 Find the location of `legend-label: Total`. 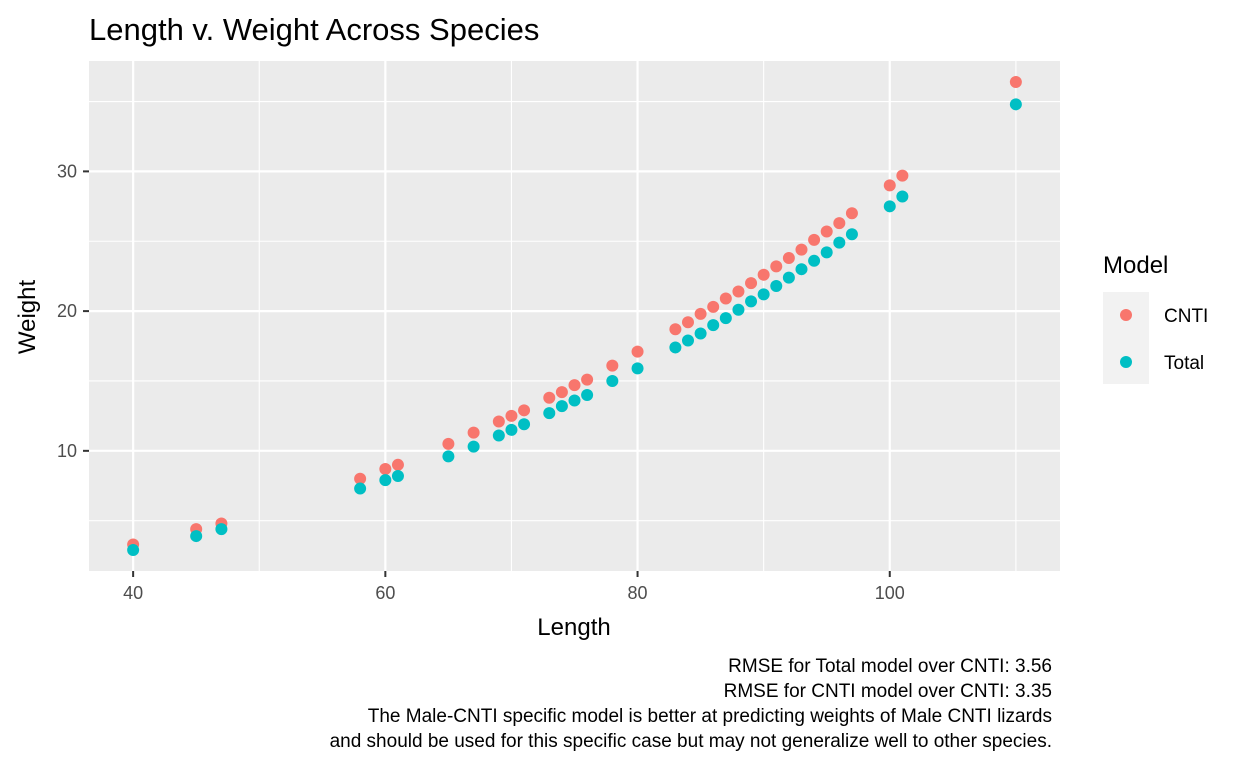

legend-label: Total is located at coordinates (1184, 363).